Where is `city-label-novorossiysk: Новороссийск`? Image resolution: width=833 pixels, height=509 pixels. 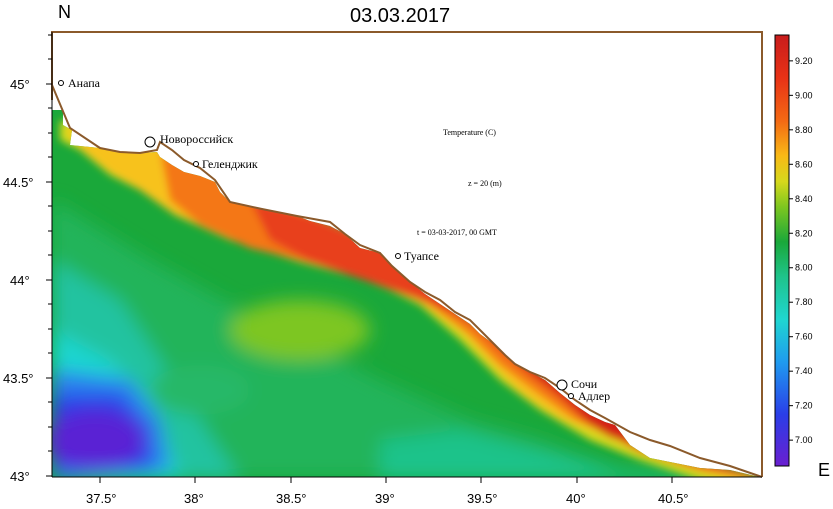 city-label-novorossiysk: Новороссийск is located at coordinates (196, 139).